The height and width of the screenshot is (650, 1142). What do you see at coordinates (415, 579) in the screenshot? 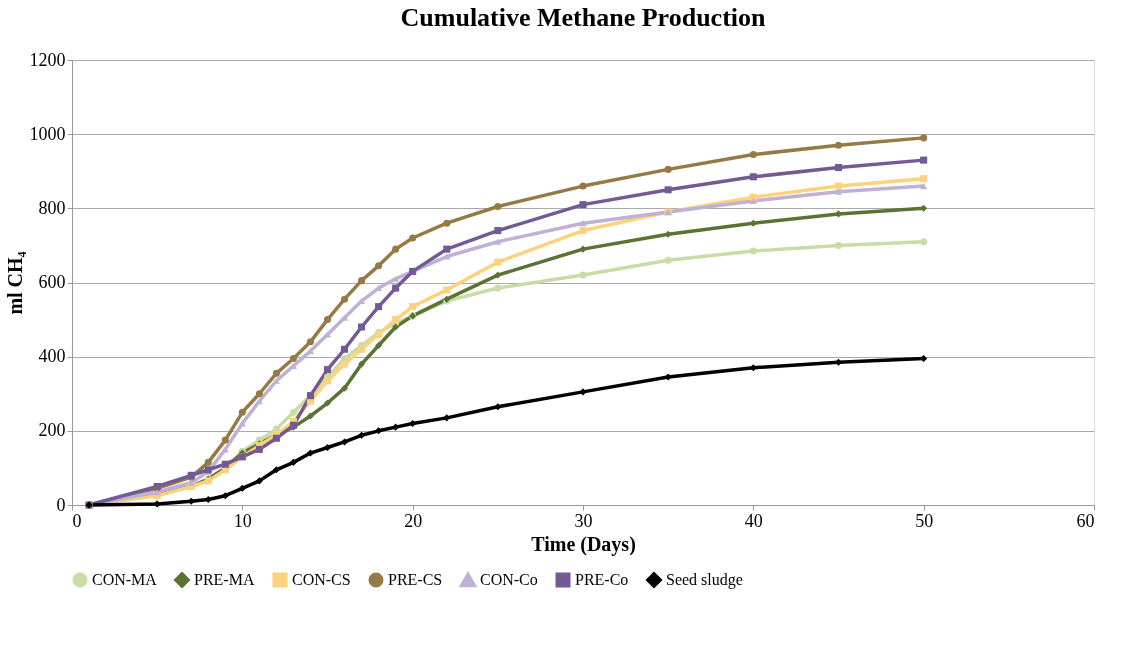
I see `legend-label: PRE-CS` at bounding box center [415, 579].